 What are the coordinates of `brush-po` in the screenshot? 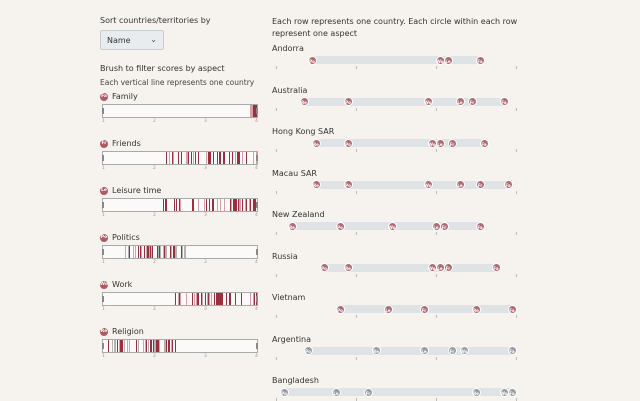 It's located at (180, 252).